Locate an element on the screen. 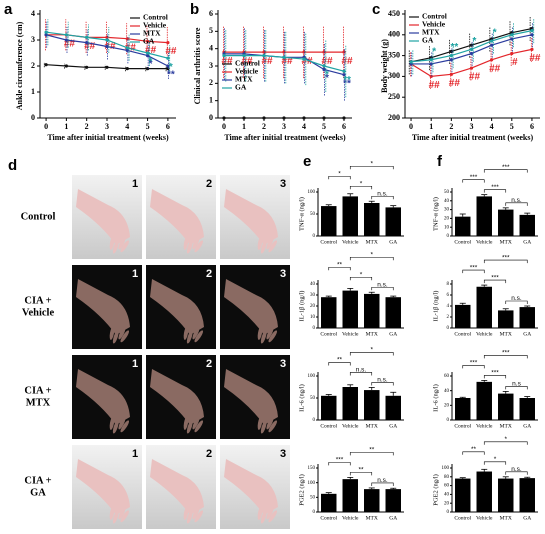 Image resolution: width=545 pixels, height=534 pixels. x-tick-label: 3 is located at coordinates (107, 126).